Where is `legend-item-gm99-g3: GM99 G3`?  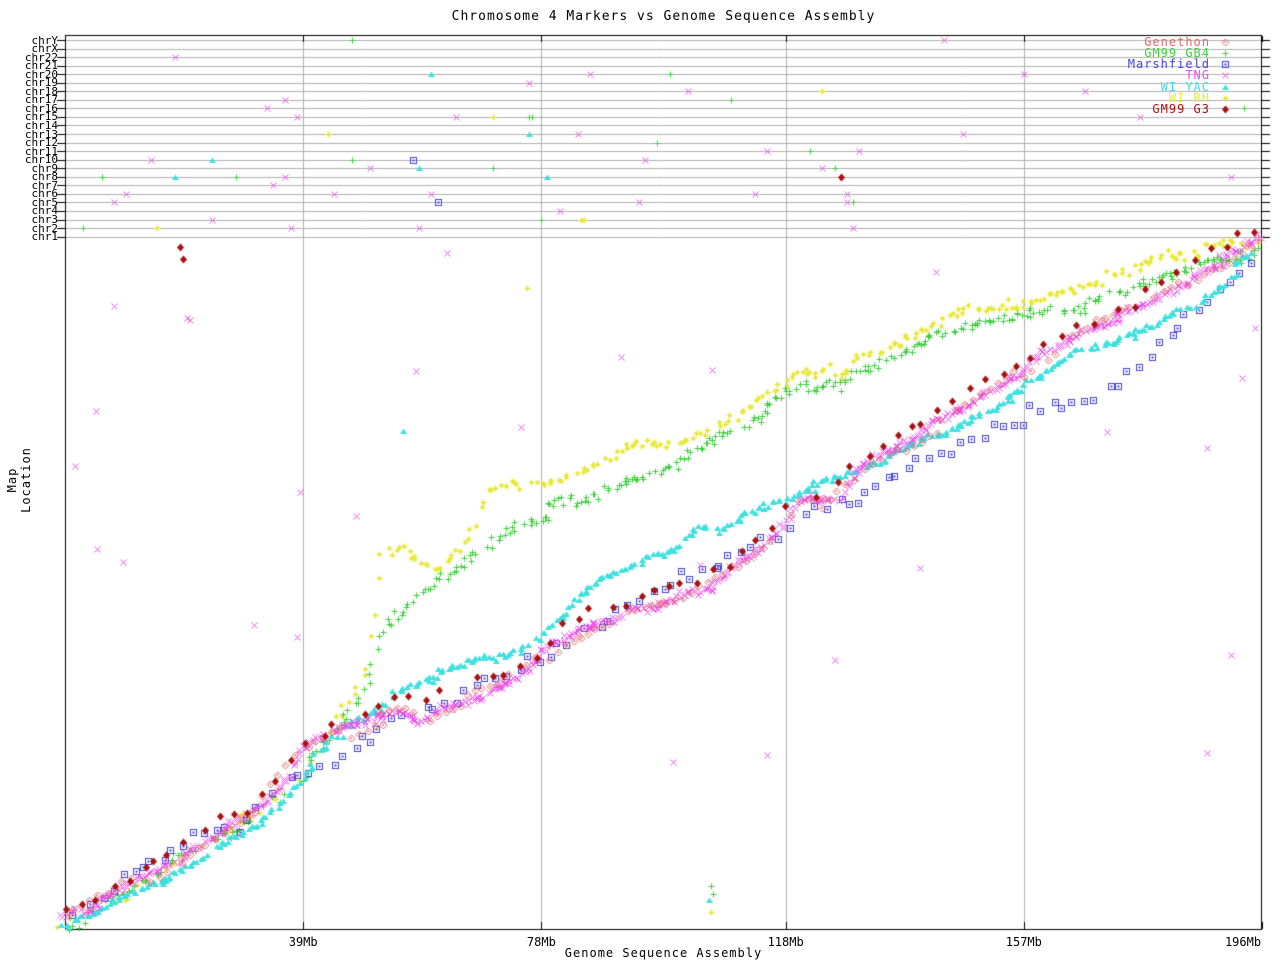 legend-item-gm99-g3: GM99 G3 is located at coordinates (1141, 109).